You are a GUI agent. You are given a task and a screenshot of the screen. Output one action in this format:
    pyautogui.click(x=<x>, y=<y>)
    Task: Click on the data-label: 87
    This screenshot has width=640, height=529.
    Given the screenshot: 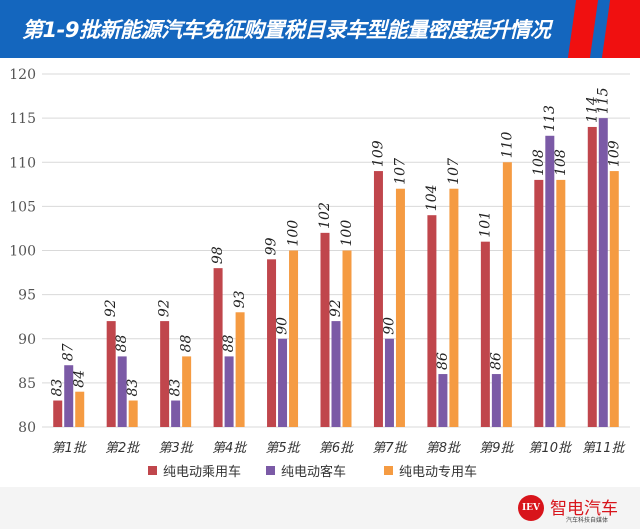 What is the action you would take?
    pyautogui.click(x=69, y=352)
    